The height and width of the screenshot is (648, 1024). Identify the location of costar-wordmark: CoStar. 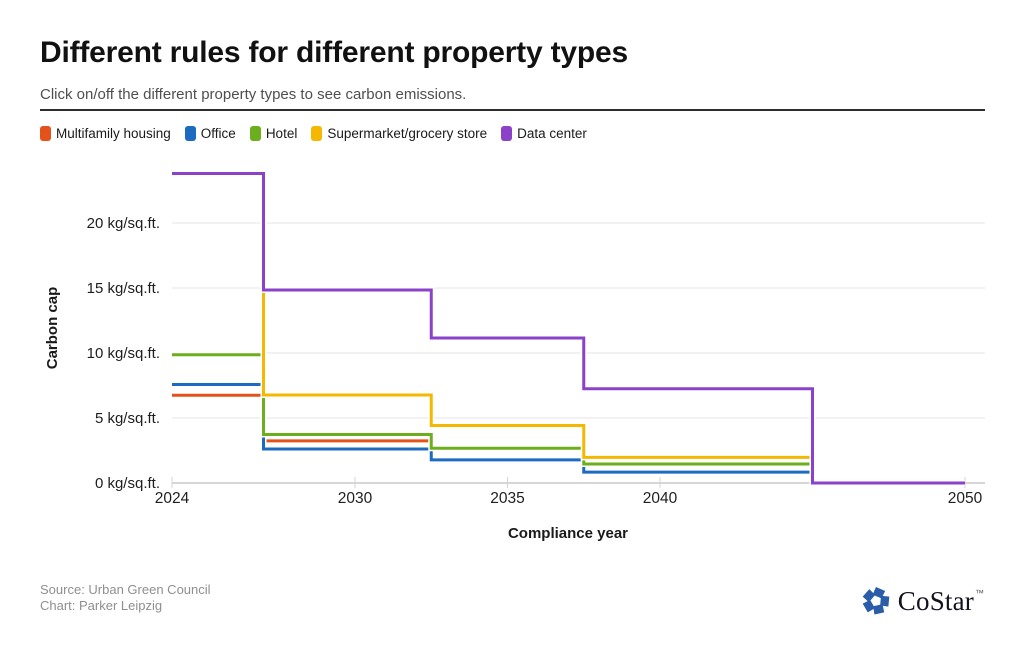
(935, 600).